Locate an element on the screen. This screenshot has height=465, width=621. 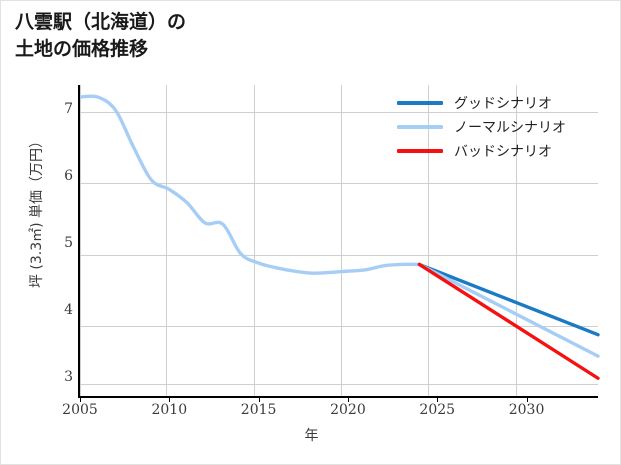
legend-item-normal: ノーマルシナリオ is located at coordinates (504, 127).